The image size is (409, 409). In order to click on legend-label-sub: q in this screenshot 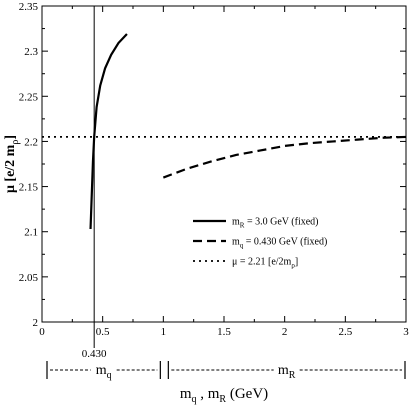, I will do `click(242, 246)`.